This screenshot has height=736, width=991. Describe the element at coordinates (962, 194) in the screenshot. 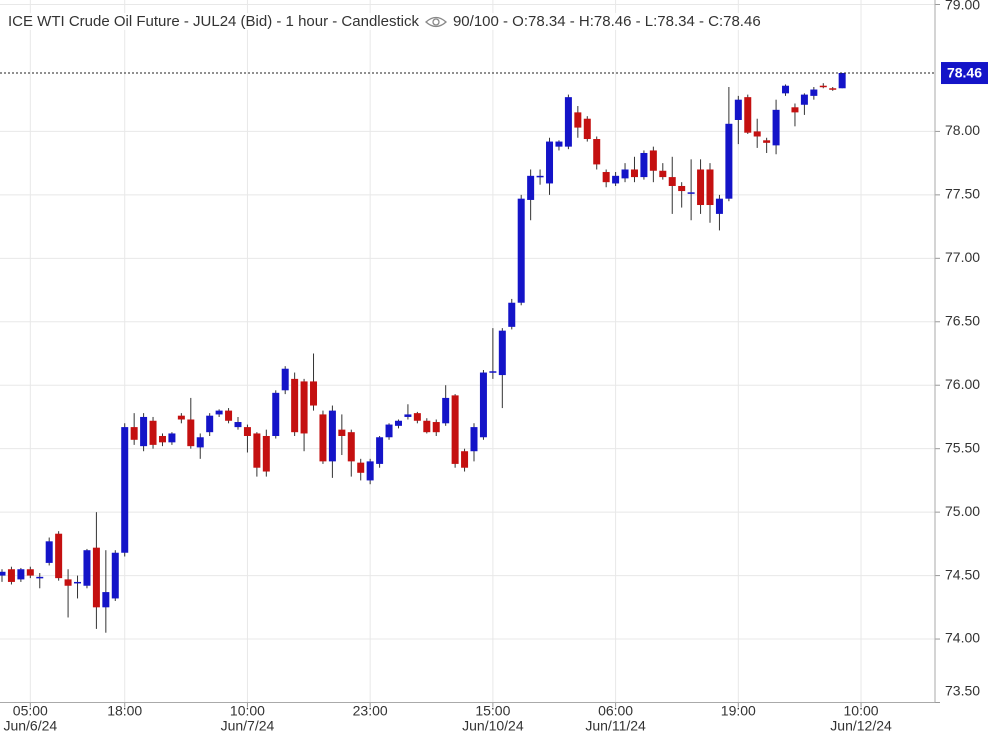

I see `y-tick-label: 77.50` at that location.